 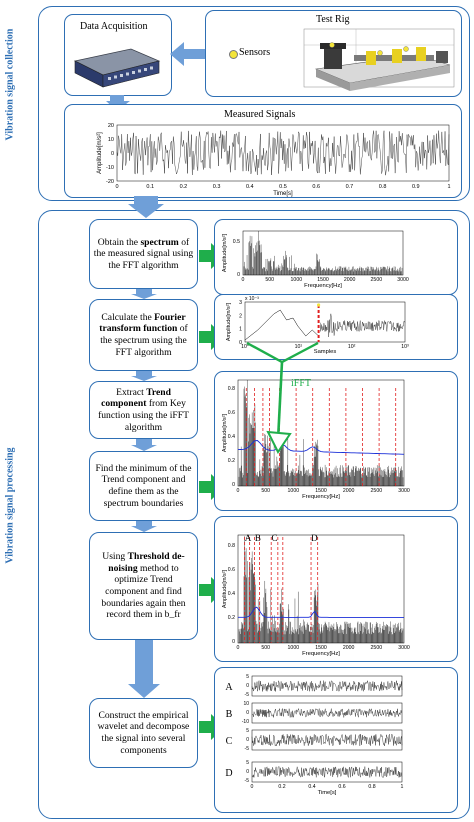 What do you see at coordinates (110, 168) in the screenshot?
I see `measured-ytick-label: -10` at bounding box center [110, 168].